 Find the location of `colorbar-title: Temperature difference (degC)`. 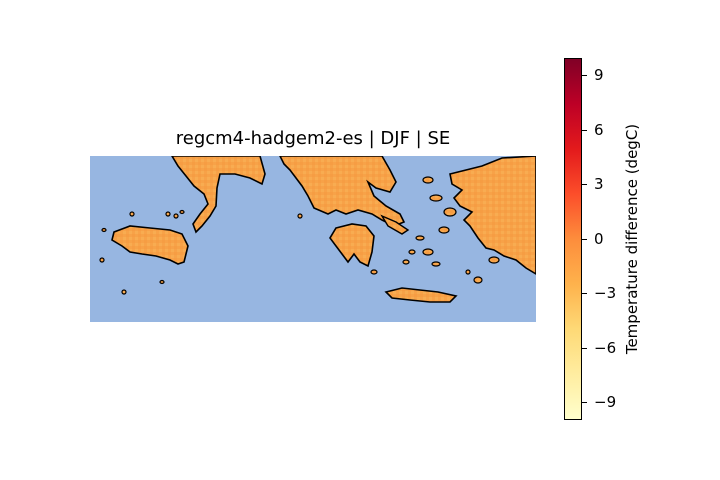

colorbar-title: Temperature difference (degC) is located at coordinates (632, 239).